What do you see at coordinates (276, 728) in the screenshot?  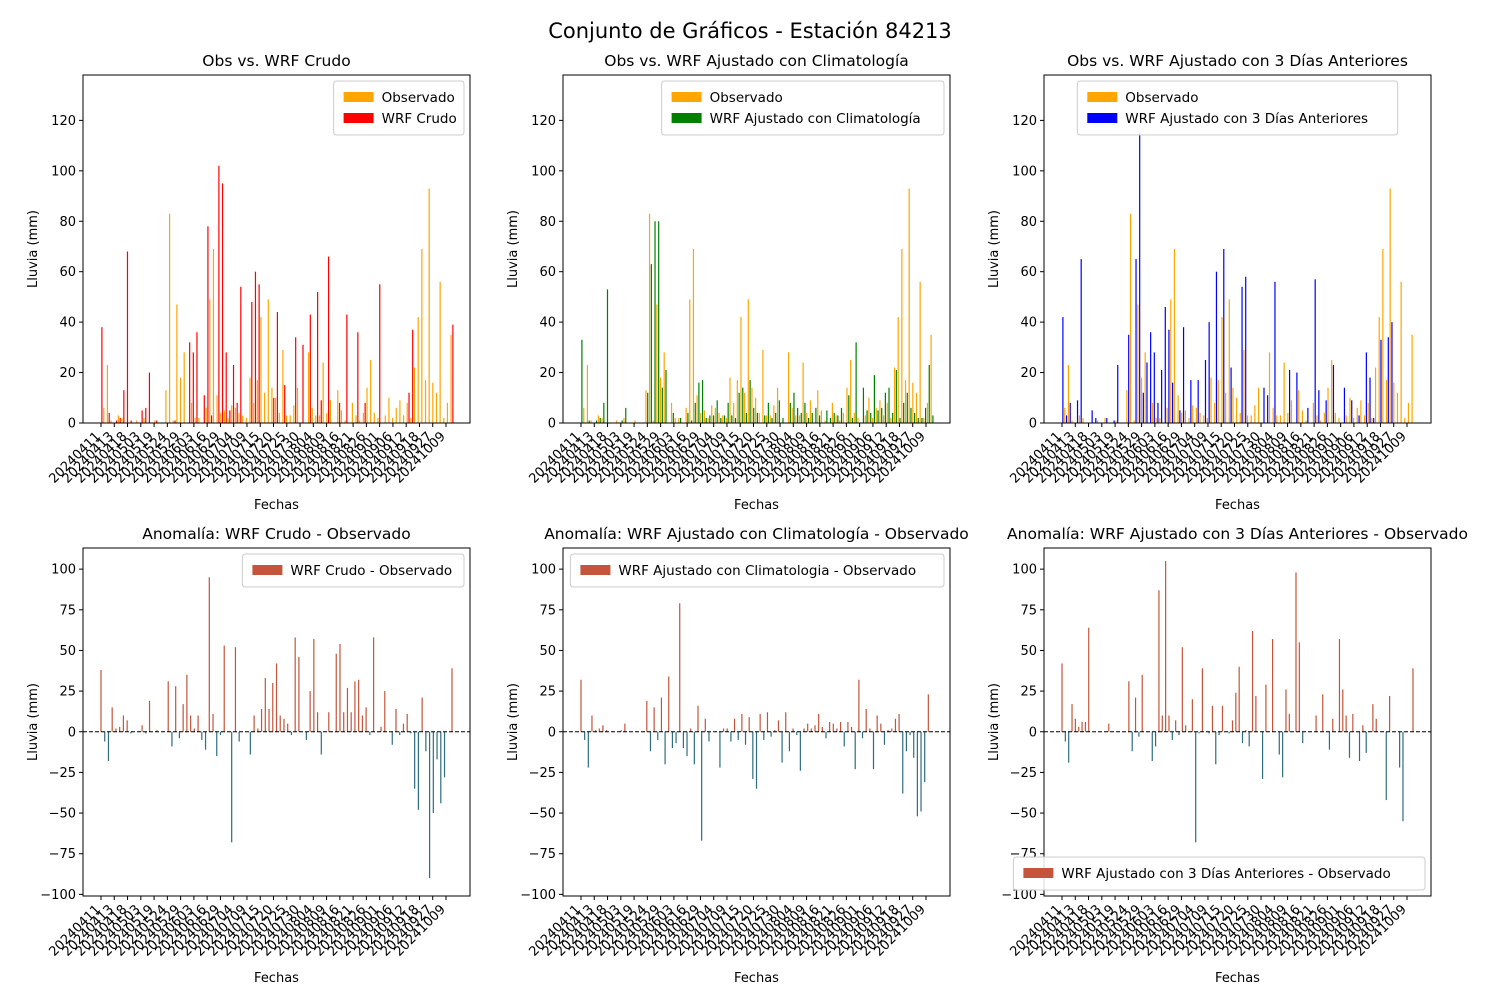 I see `bars-group` at bounding box center [276, 728].